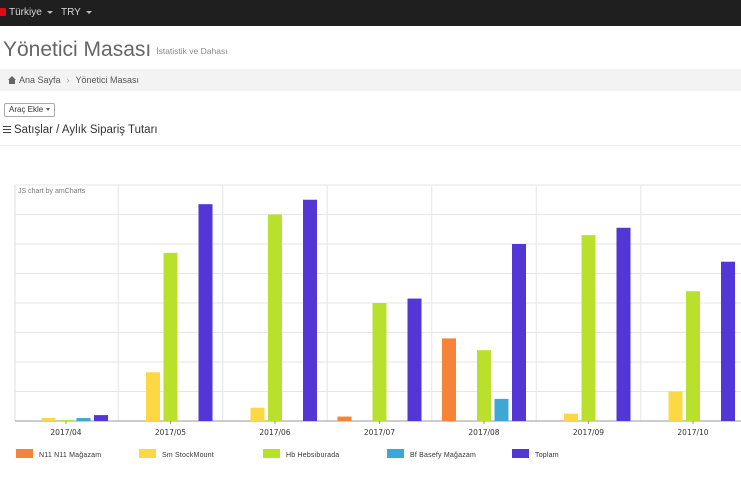 The height and width of the screenshot is (486, 741). I want to click on language-selector: Türkiye, so click(26, 13).